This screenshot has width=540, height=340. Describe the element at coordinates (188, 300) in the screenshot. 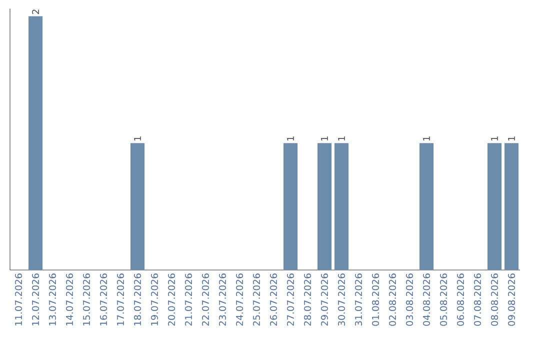

I see `x-tick-label: 21.07.2026` at that location.